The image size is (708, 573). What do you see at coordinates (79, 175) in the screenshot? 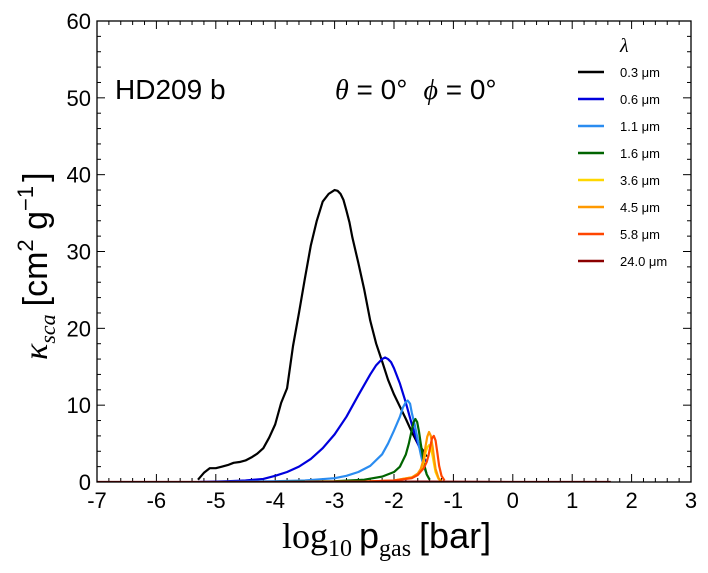
I see `y-tick-label: 40` at bounding box center [79, 175].